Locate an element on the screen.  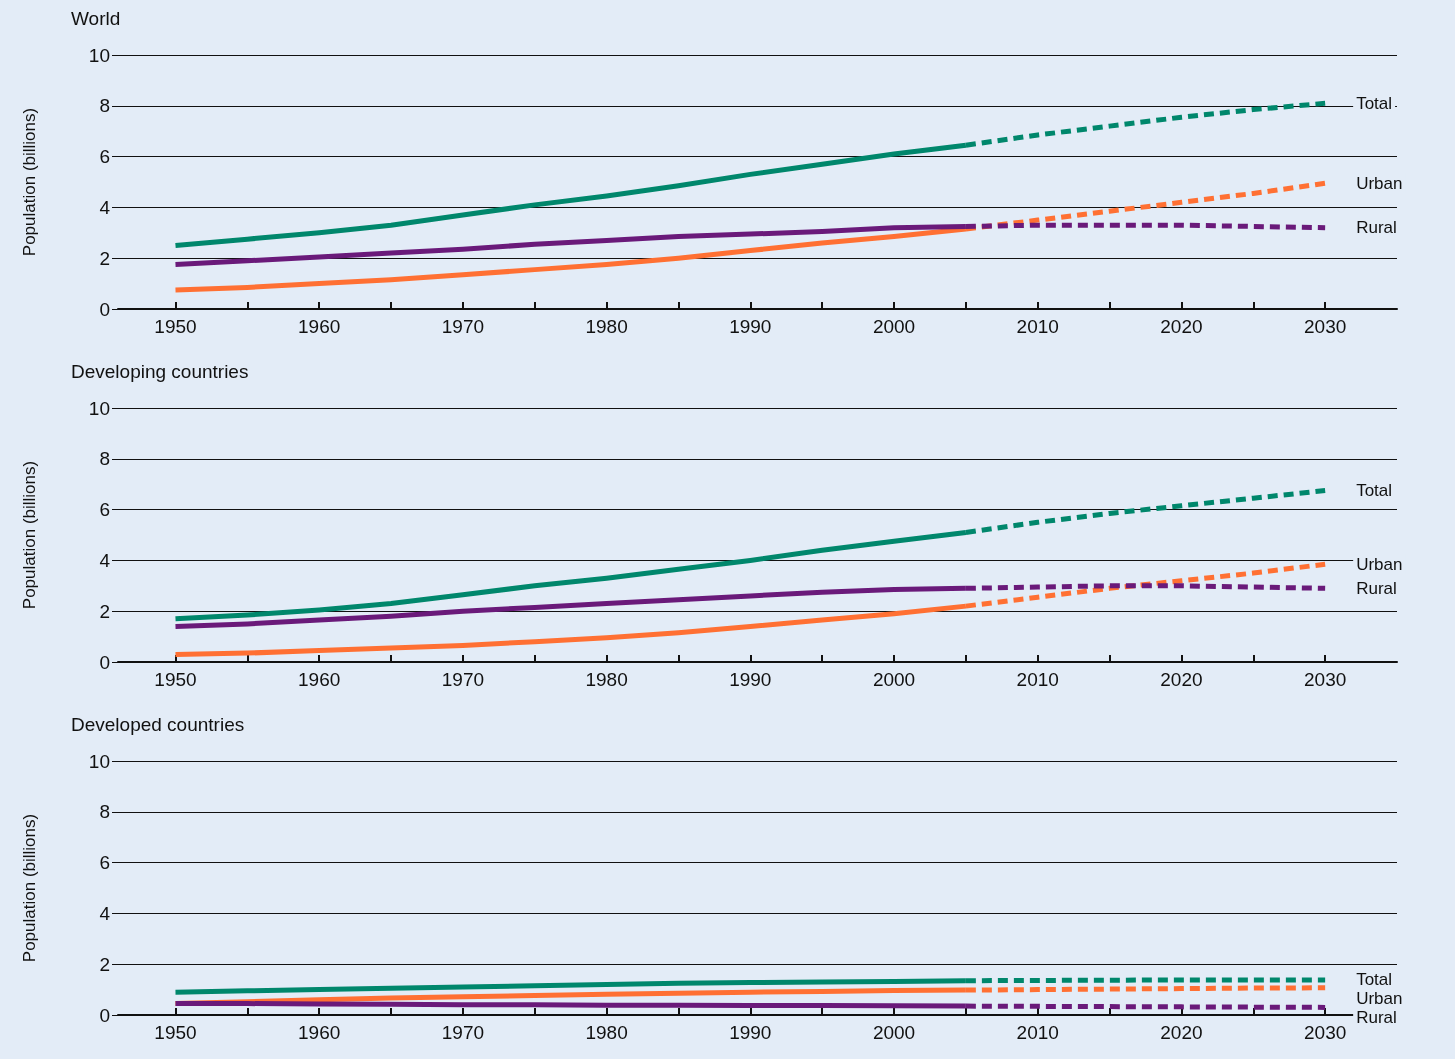
chart-title: Developing countries is located at coordinates (160, 371).